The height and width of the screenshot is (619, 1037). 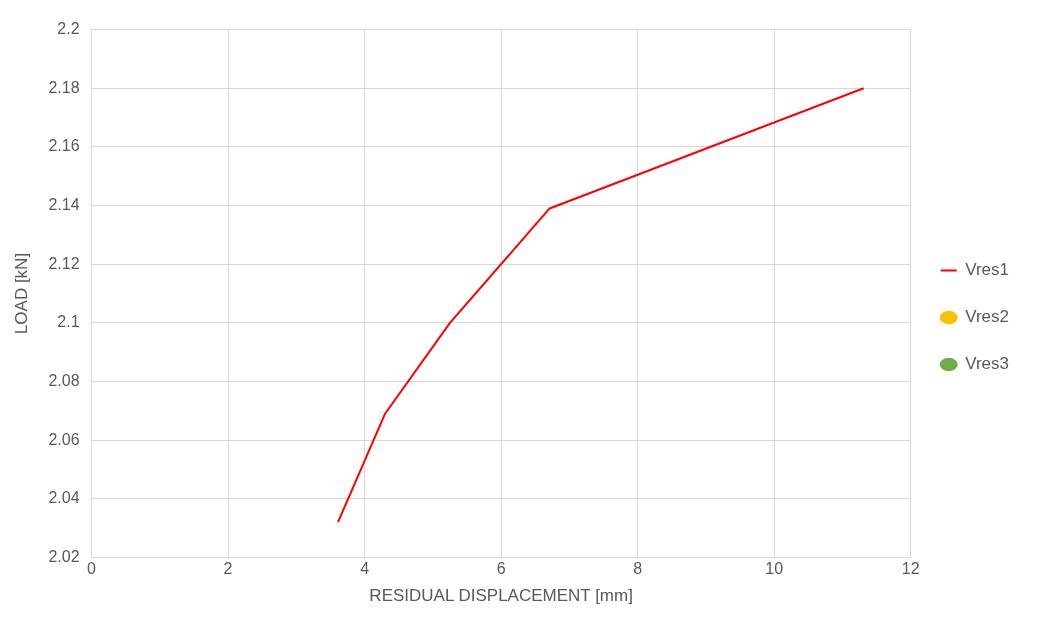 I want to click on x-tick-label: 10, so click(x=774, y=569).